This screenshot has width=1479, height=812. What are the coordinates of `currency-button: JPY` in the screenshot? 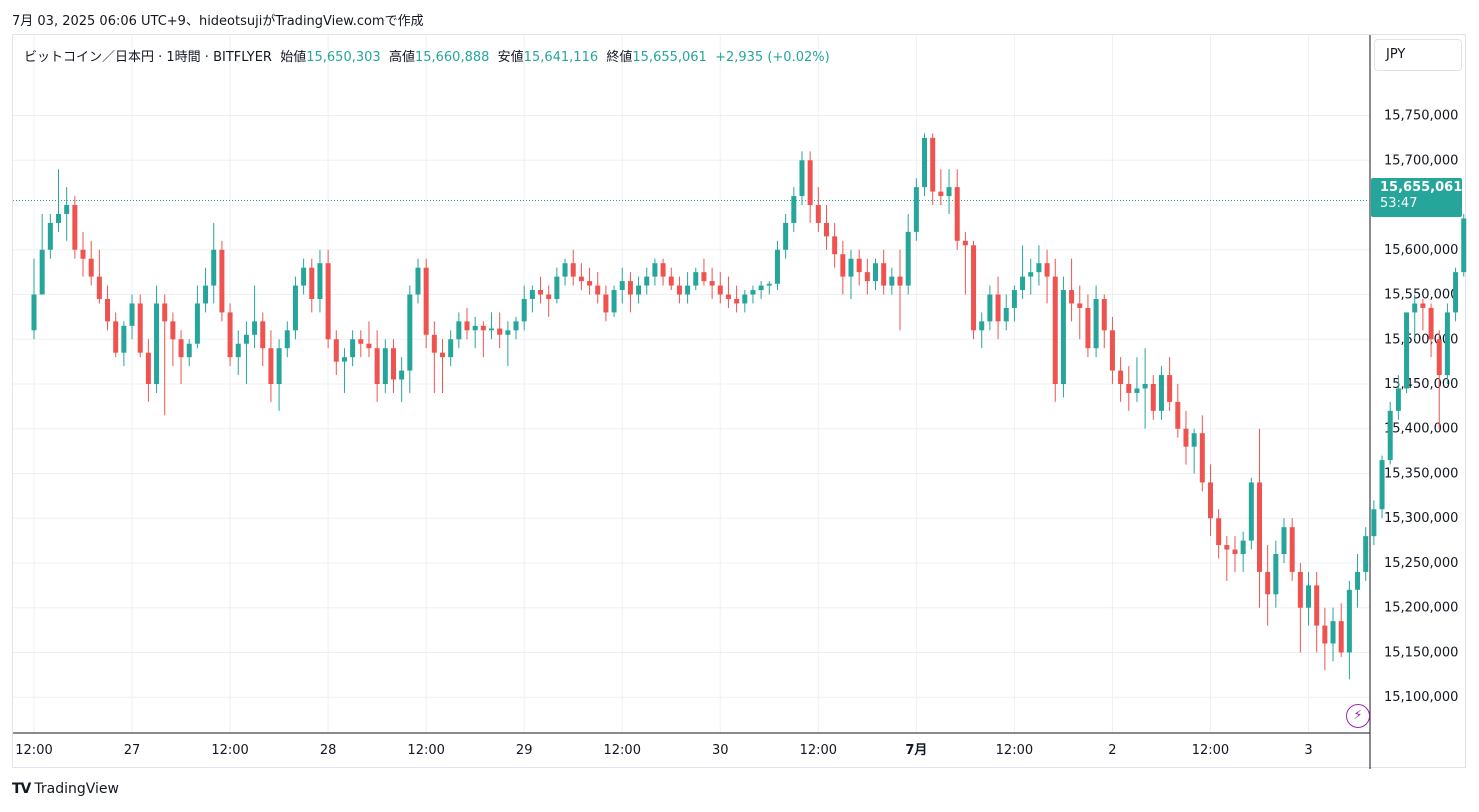 It's located at (1418, 55).